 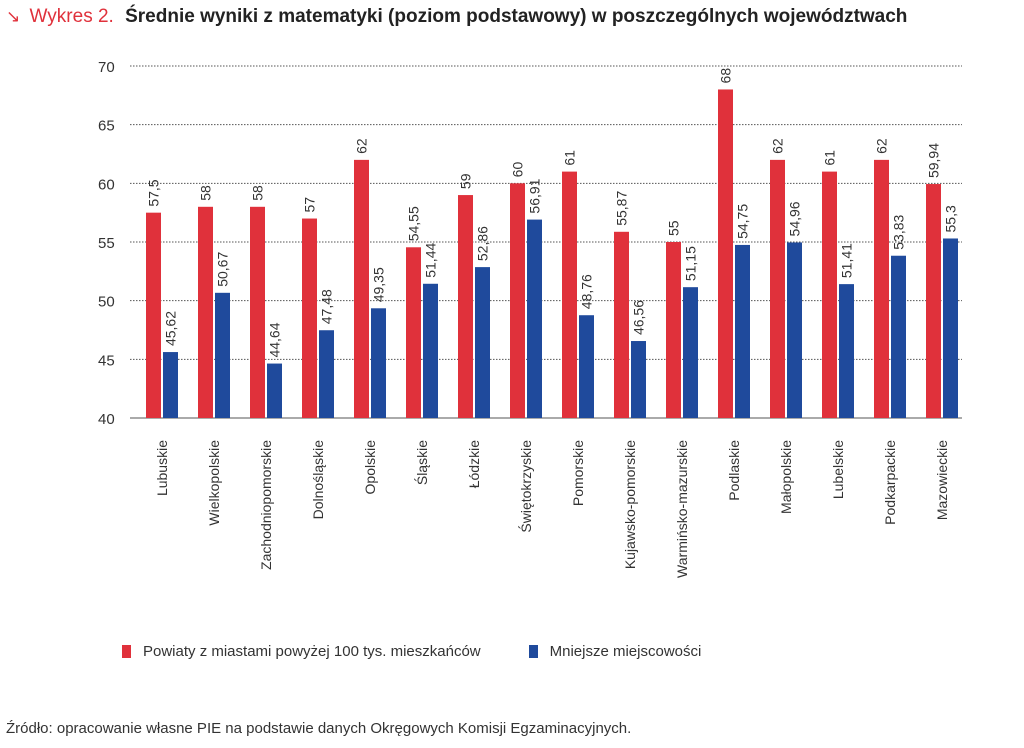 I want to click on x-tick-label: Świętokrzyskie, so click(x=525, y=486).